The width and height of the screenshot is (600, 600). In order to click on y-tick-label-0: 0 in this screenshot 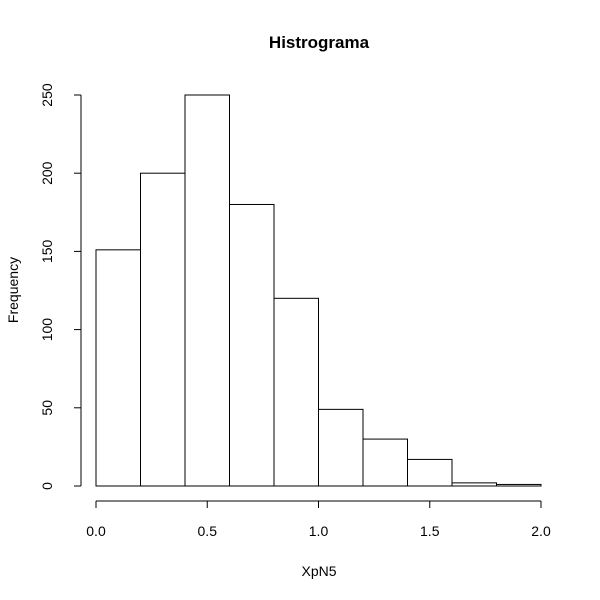, I will do `click(47, 486)`.